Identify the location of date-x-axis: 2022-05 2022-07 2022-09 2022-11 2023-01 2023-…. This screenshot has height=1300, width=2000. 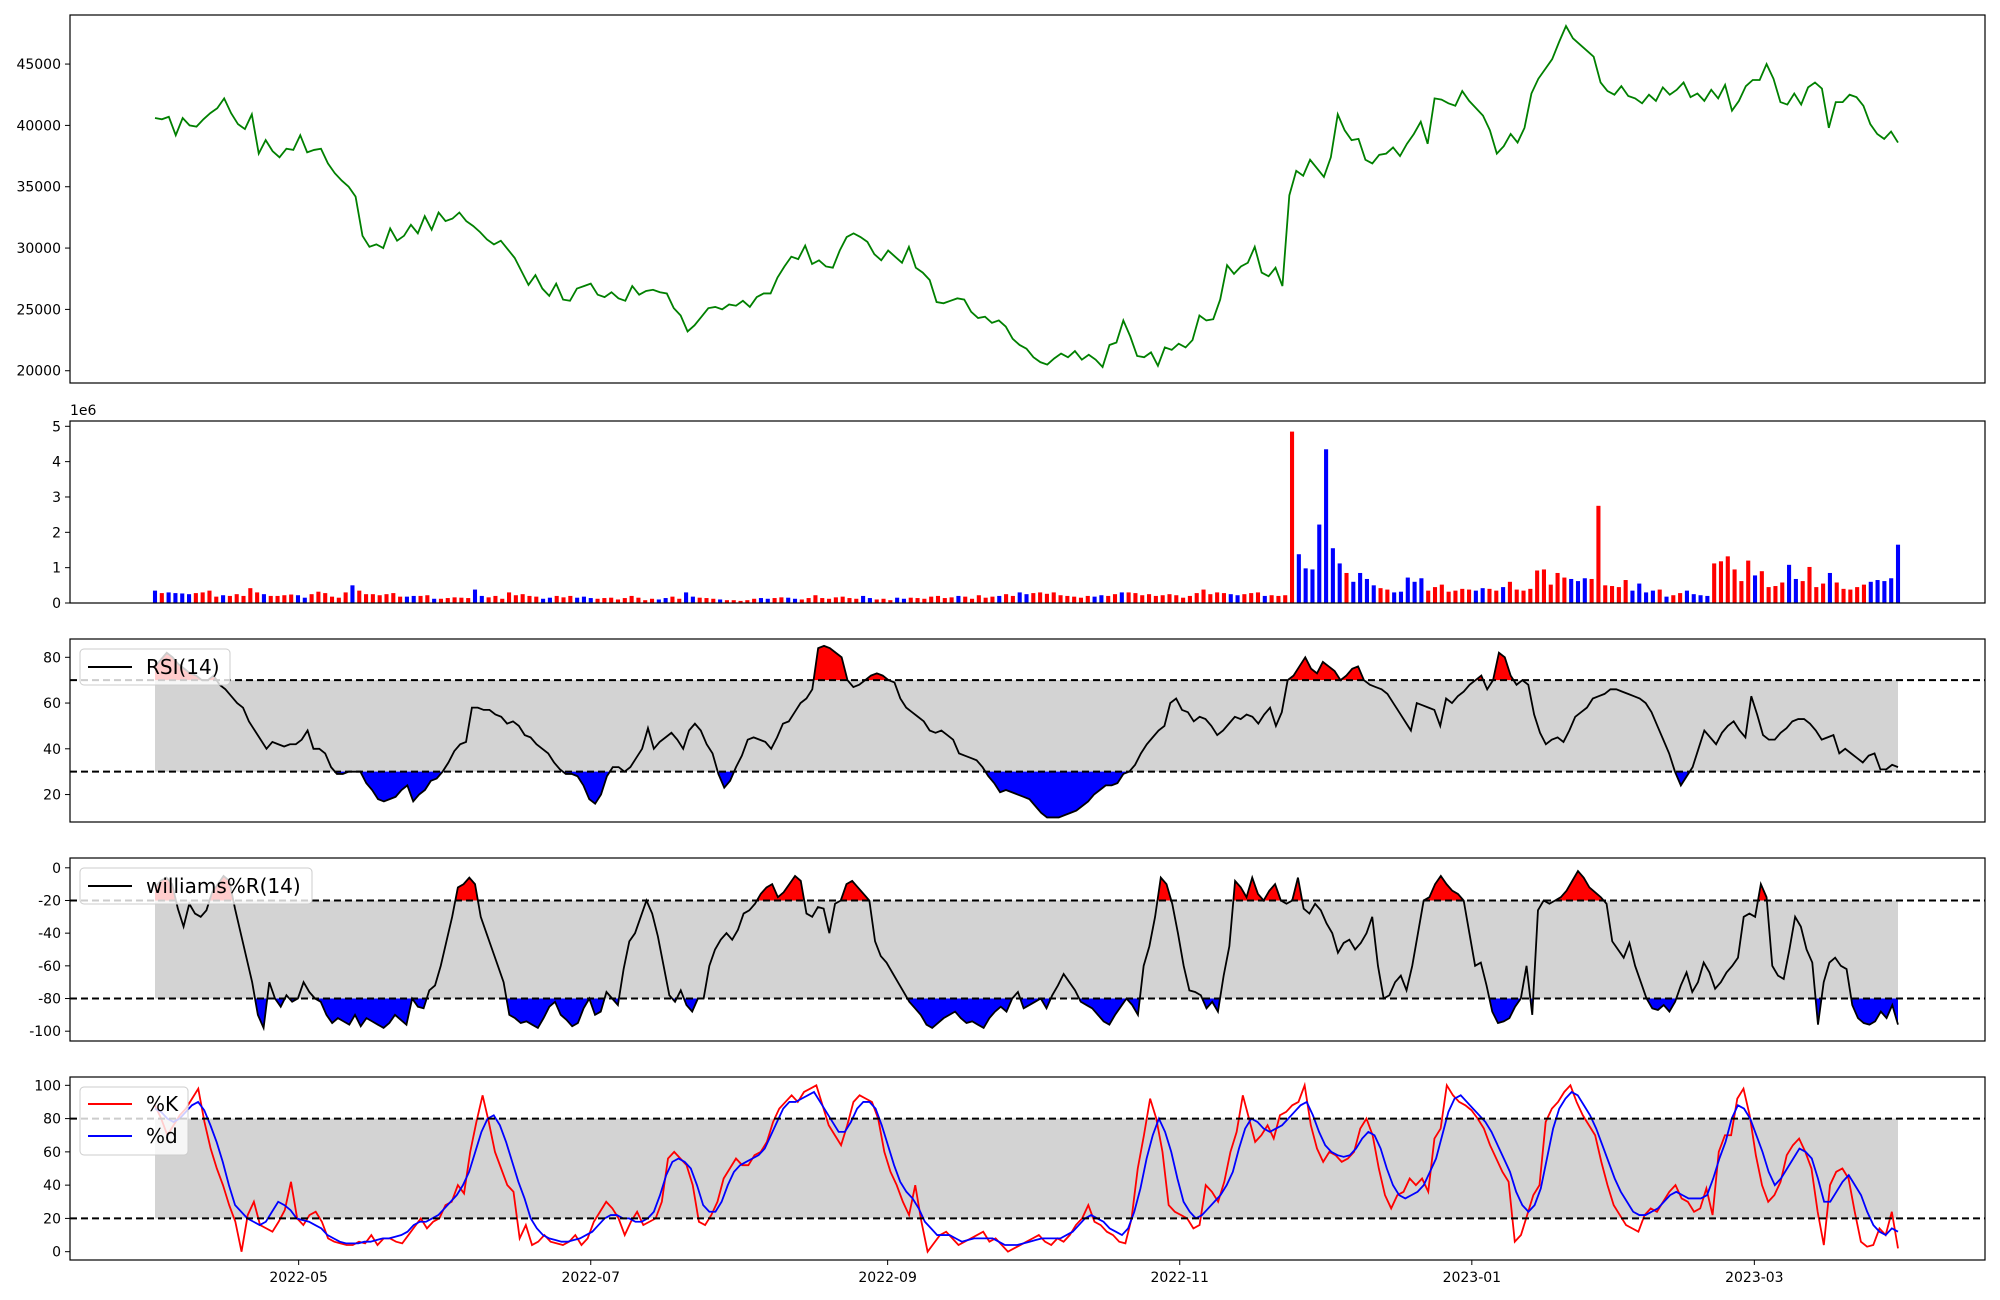
(1026, 1273).